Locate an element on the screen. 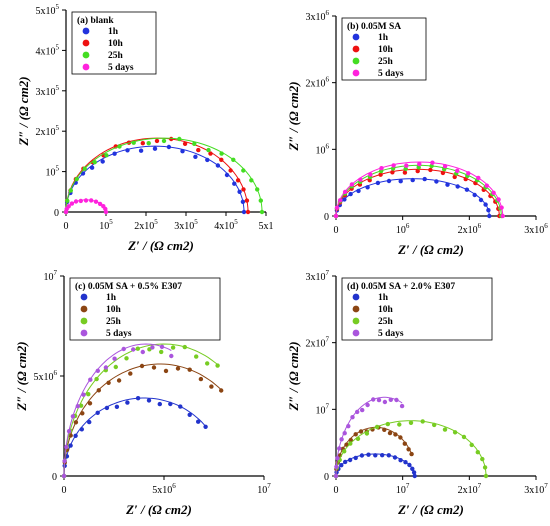  y-tick-label: 0 is located at coordinates (56, 213).